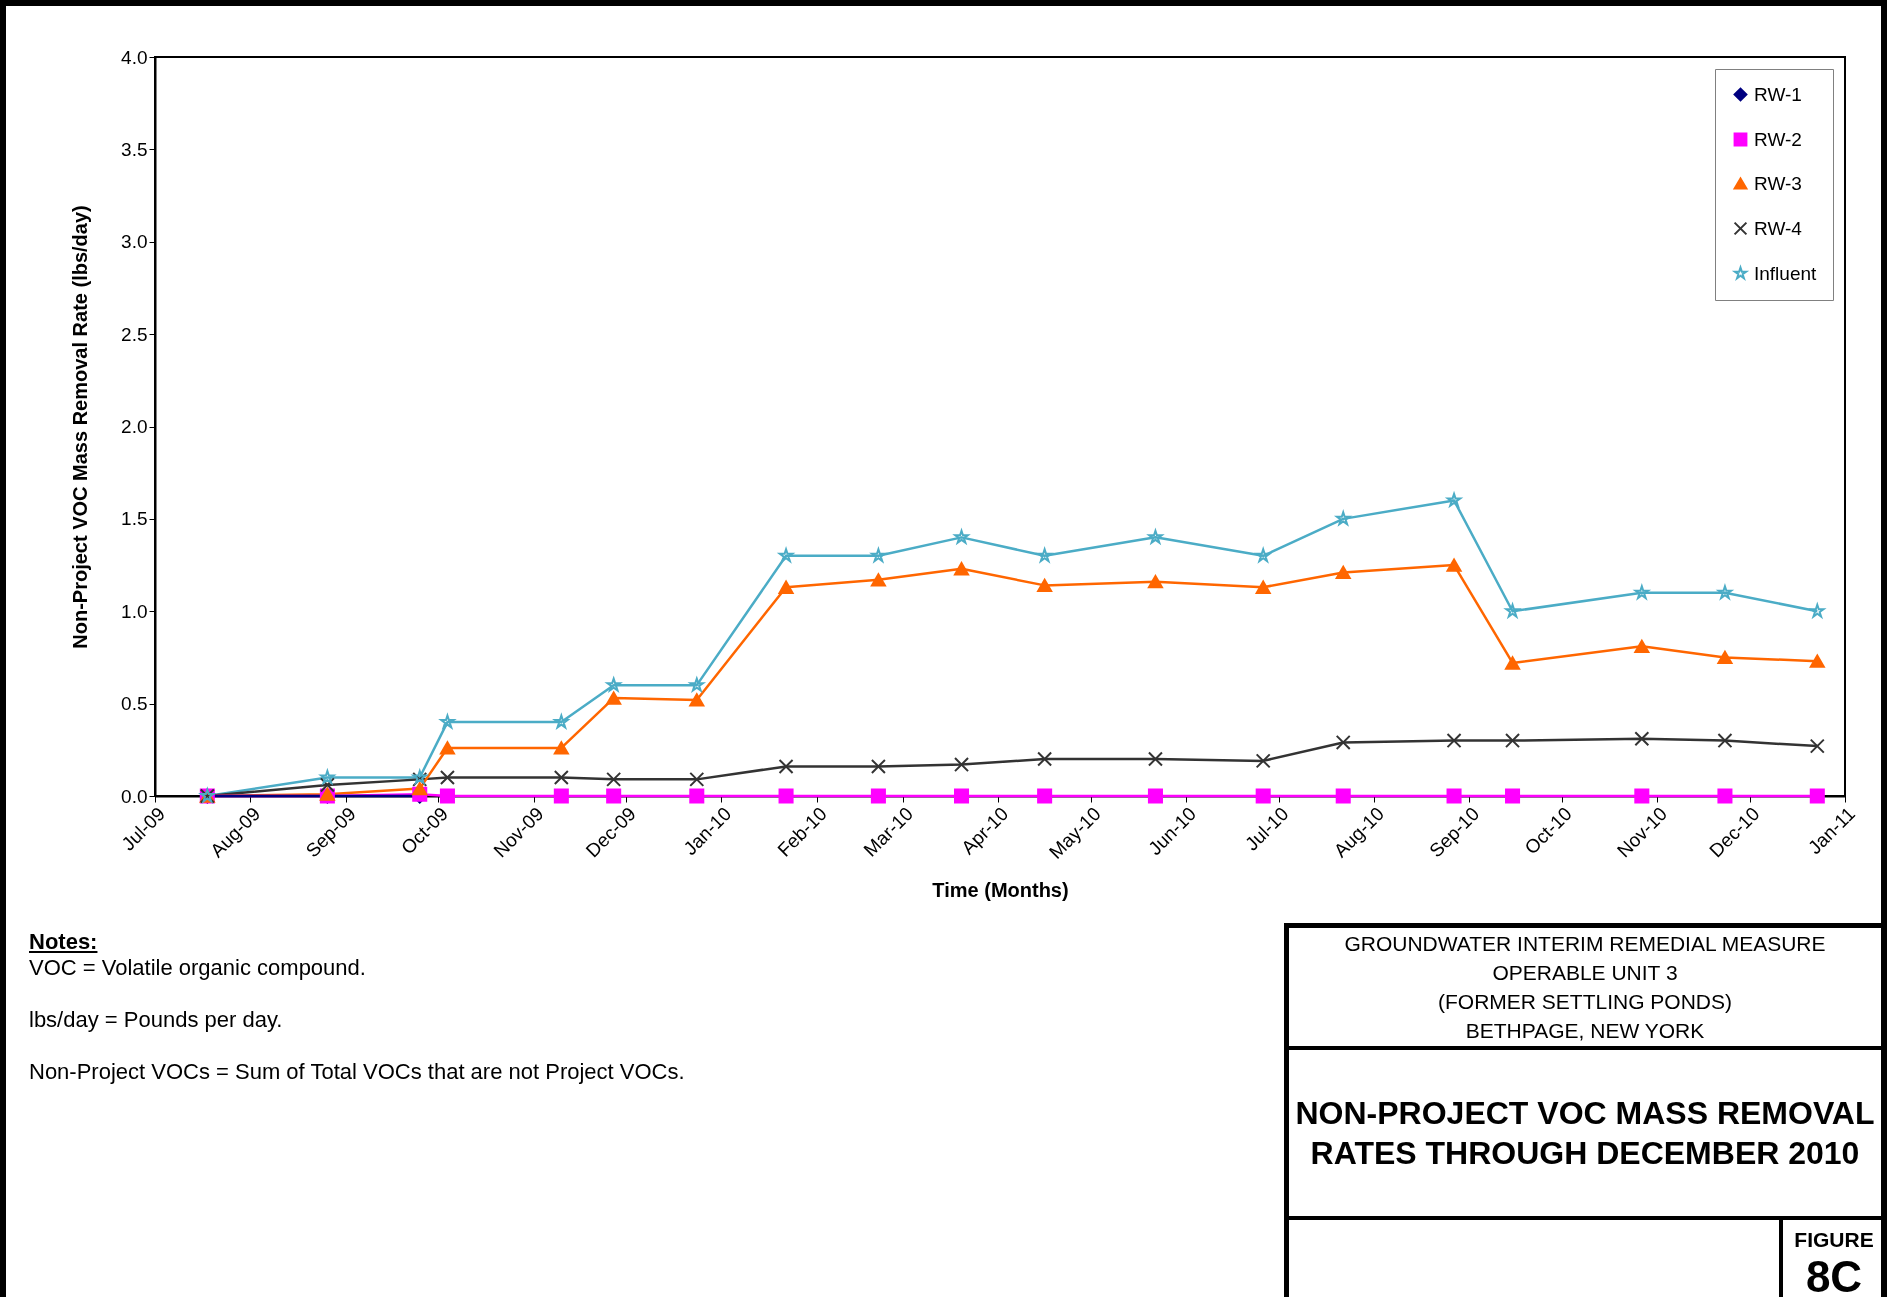 The image size is (1887, 1297). I want to click on text: Non-Project VOCs = Sum of Total VOCs that are not Project VOCs., so click(357, 1071).